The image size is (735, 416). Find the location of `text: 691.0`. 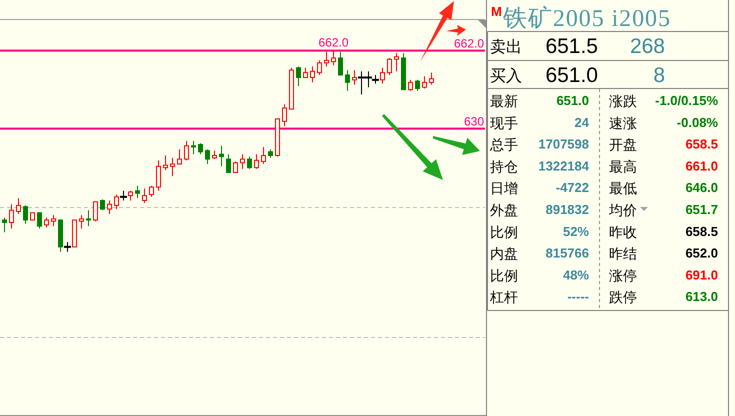

text: 691.0 is located at coordinates (701, 274).